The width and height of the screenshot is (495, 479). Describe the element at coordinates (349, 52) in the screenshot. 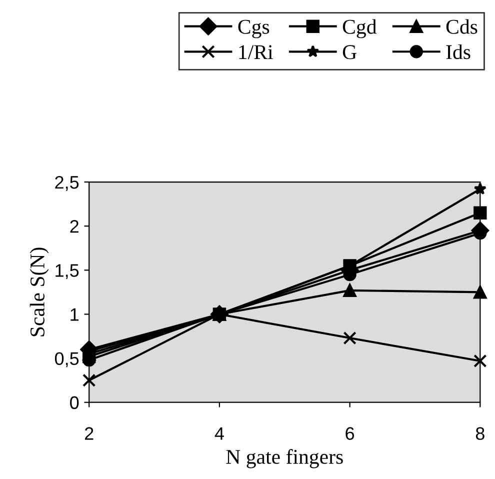

I see `legend-label: G` at that location.